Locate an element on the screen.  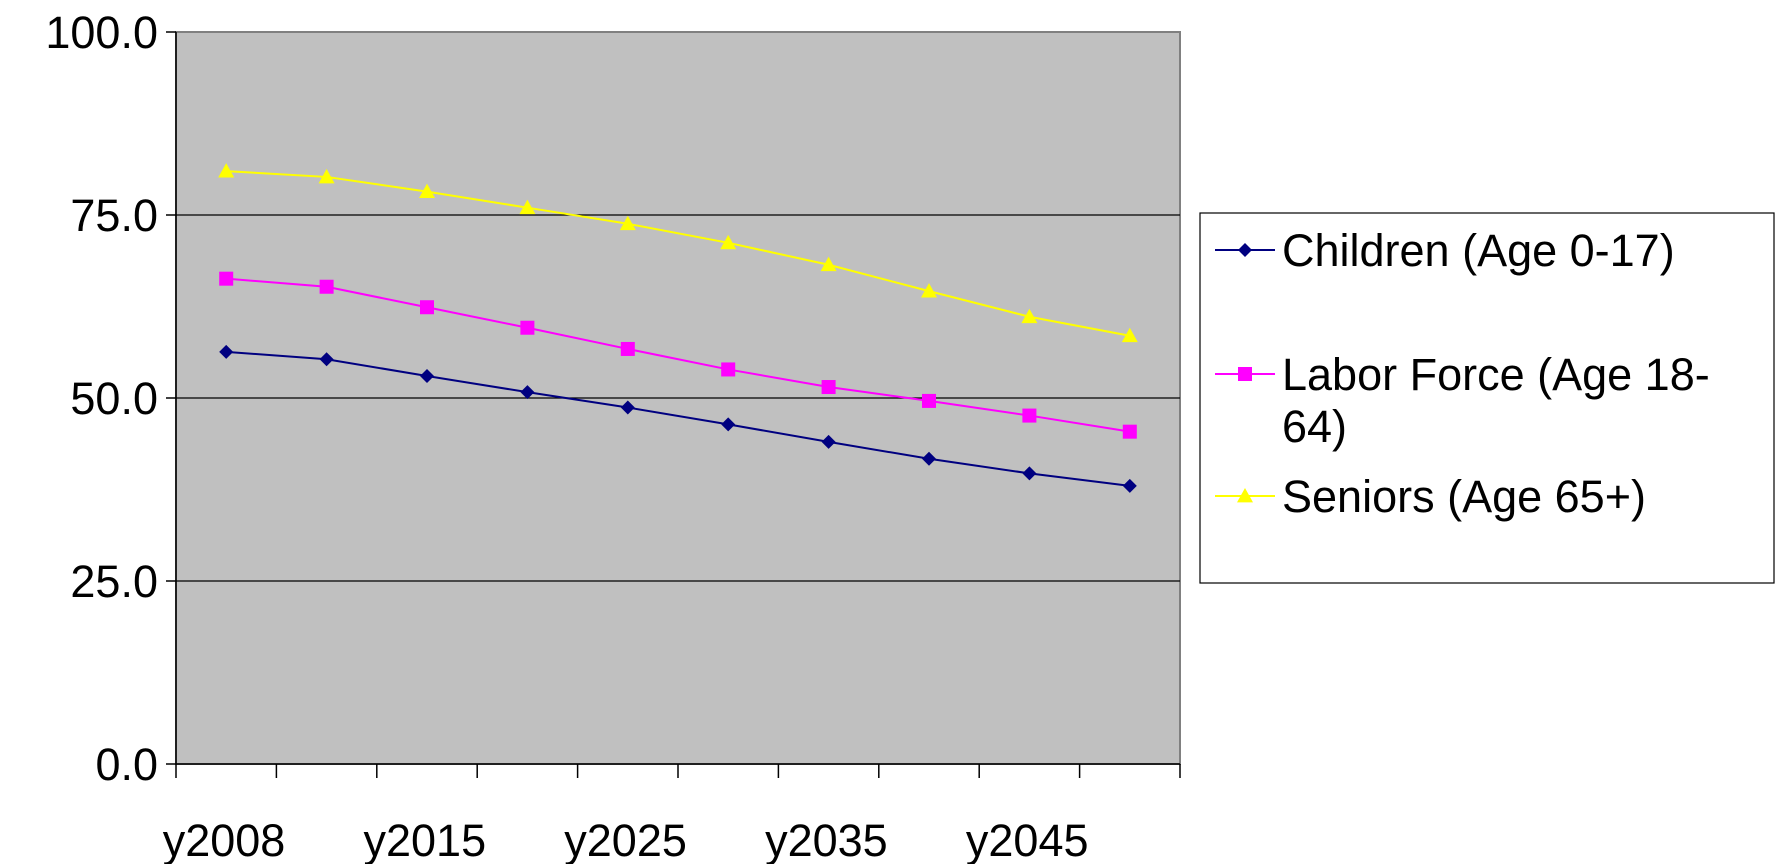
legend-box is located at coordinates (1487, 398).